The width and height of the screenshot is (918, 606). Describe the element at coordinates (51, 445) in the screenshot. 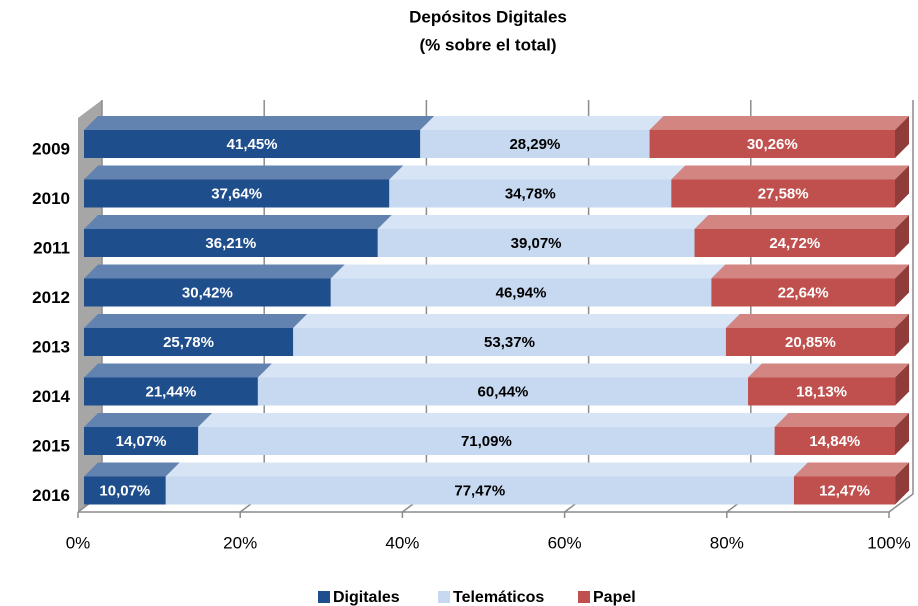

I see `y-tick-label: 2015` at that location.